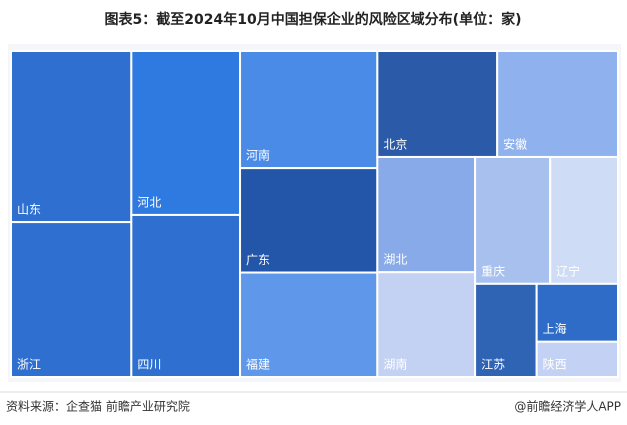 Image resolution: width=627 pixels, height=425 pixels. I want to click on tile-label: 河北, so click(149, 202).